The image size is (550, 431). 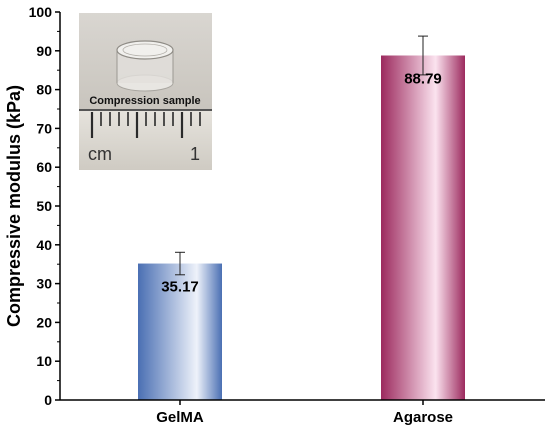 What do you see at coordinates (44, 245) in the screenshot?
I see `y-tick-label: 40` at bounding box center [44, 245].